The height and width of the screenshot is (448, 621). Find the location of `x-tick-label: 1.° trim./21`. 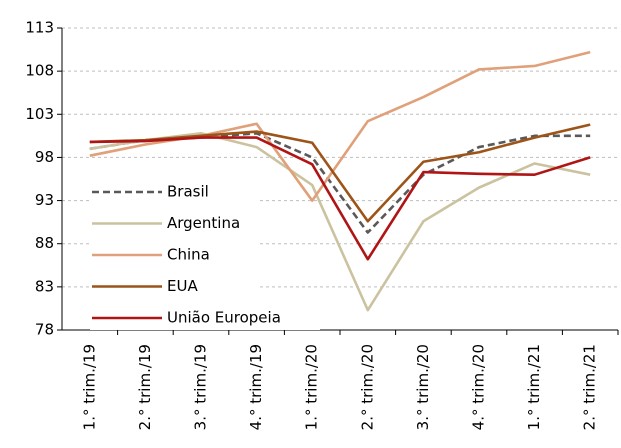

x-tick-label: 1.° trim./21 is located at coordinates (534, 387).